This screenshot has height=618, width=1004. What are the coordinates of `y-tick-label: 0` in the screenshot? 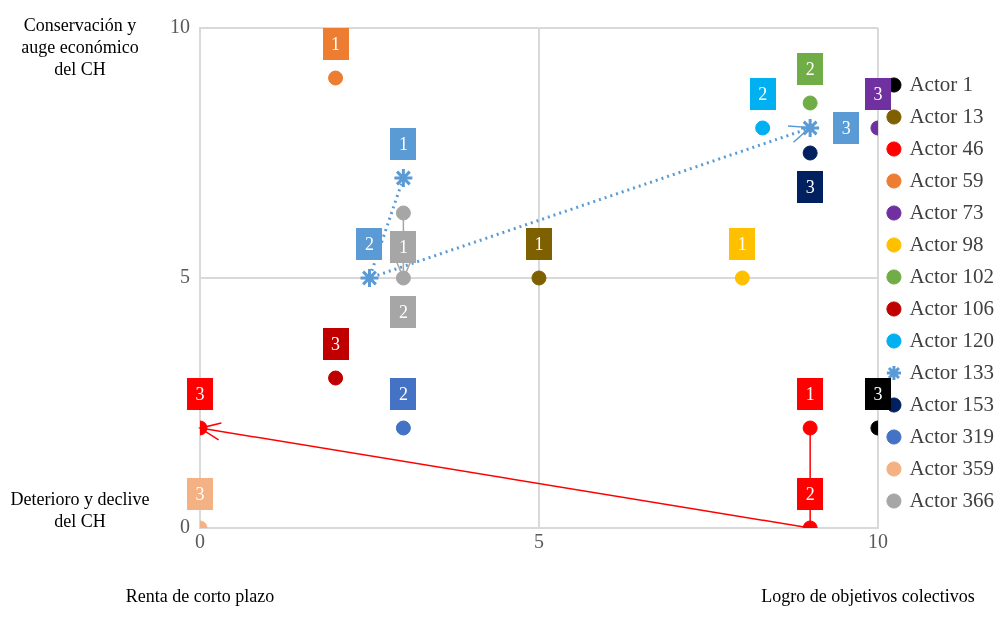 It's located at (185, 526).